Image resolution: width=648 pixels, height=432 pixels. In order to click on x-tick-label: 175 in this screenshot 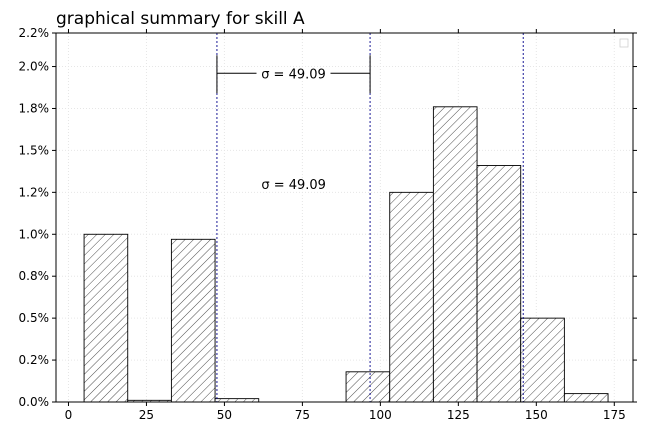, I will do `click(614, 415)`.